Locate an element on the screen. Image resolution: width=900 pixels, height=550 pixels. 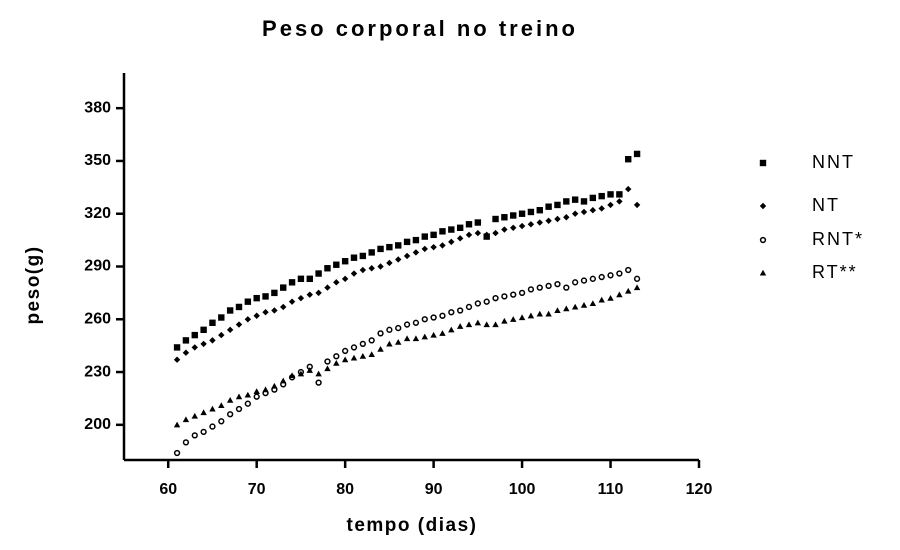
y-tick-label: 320 is located at coordinates (97, 213).